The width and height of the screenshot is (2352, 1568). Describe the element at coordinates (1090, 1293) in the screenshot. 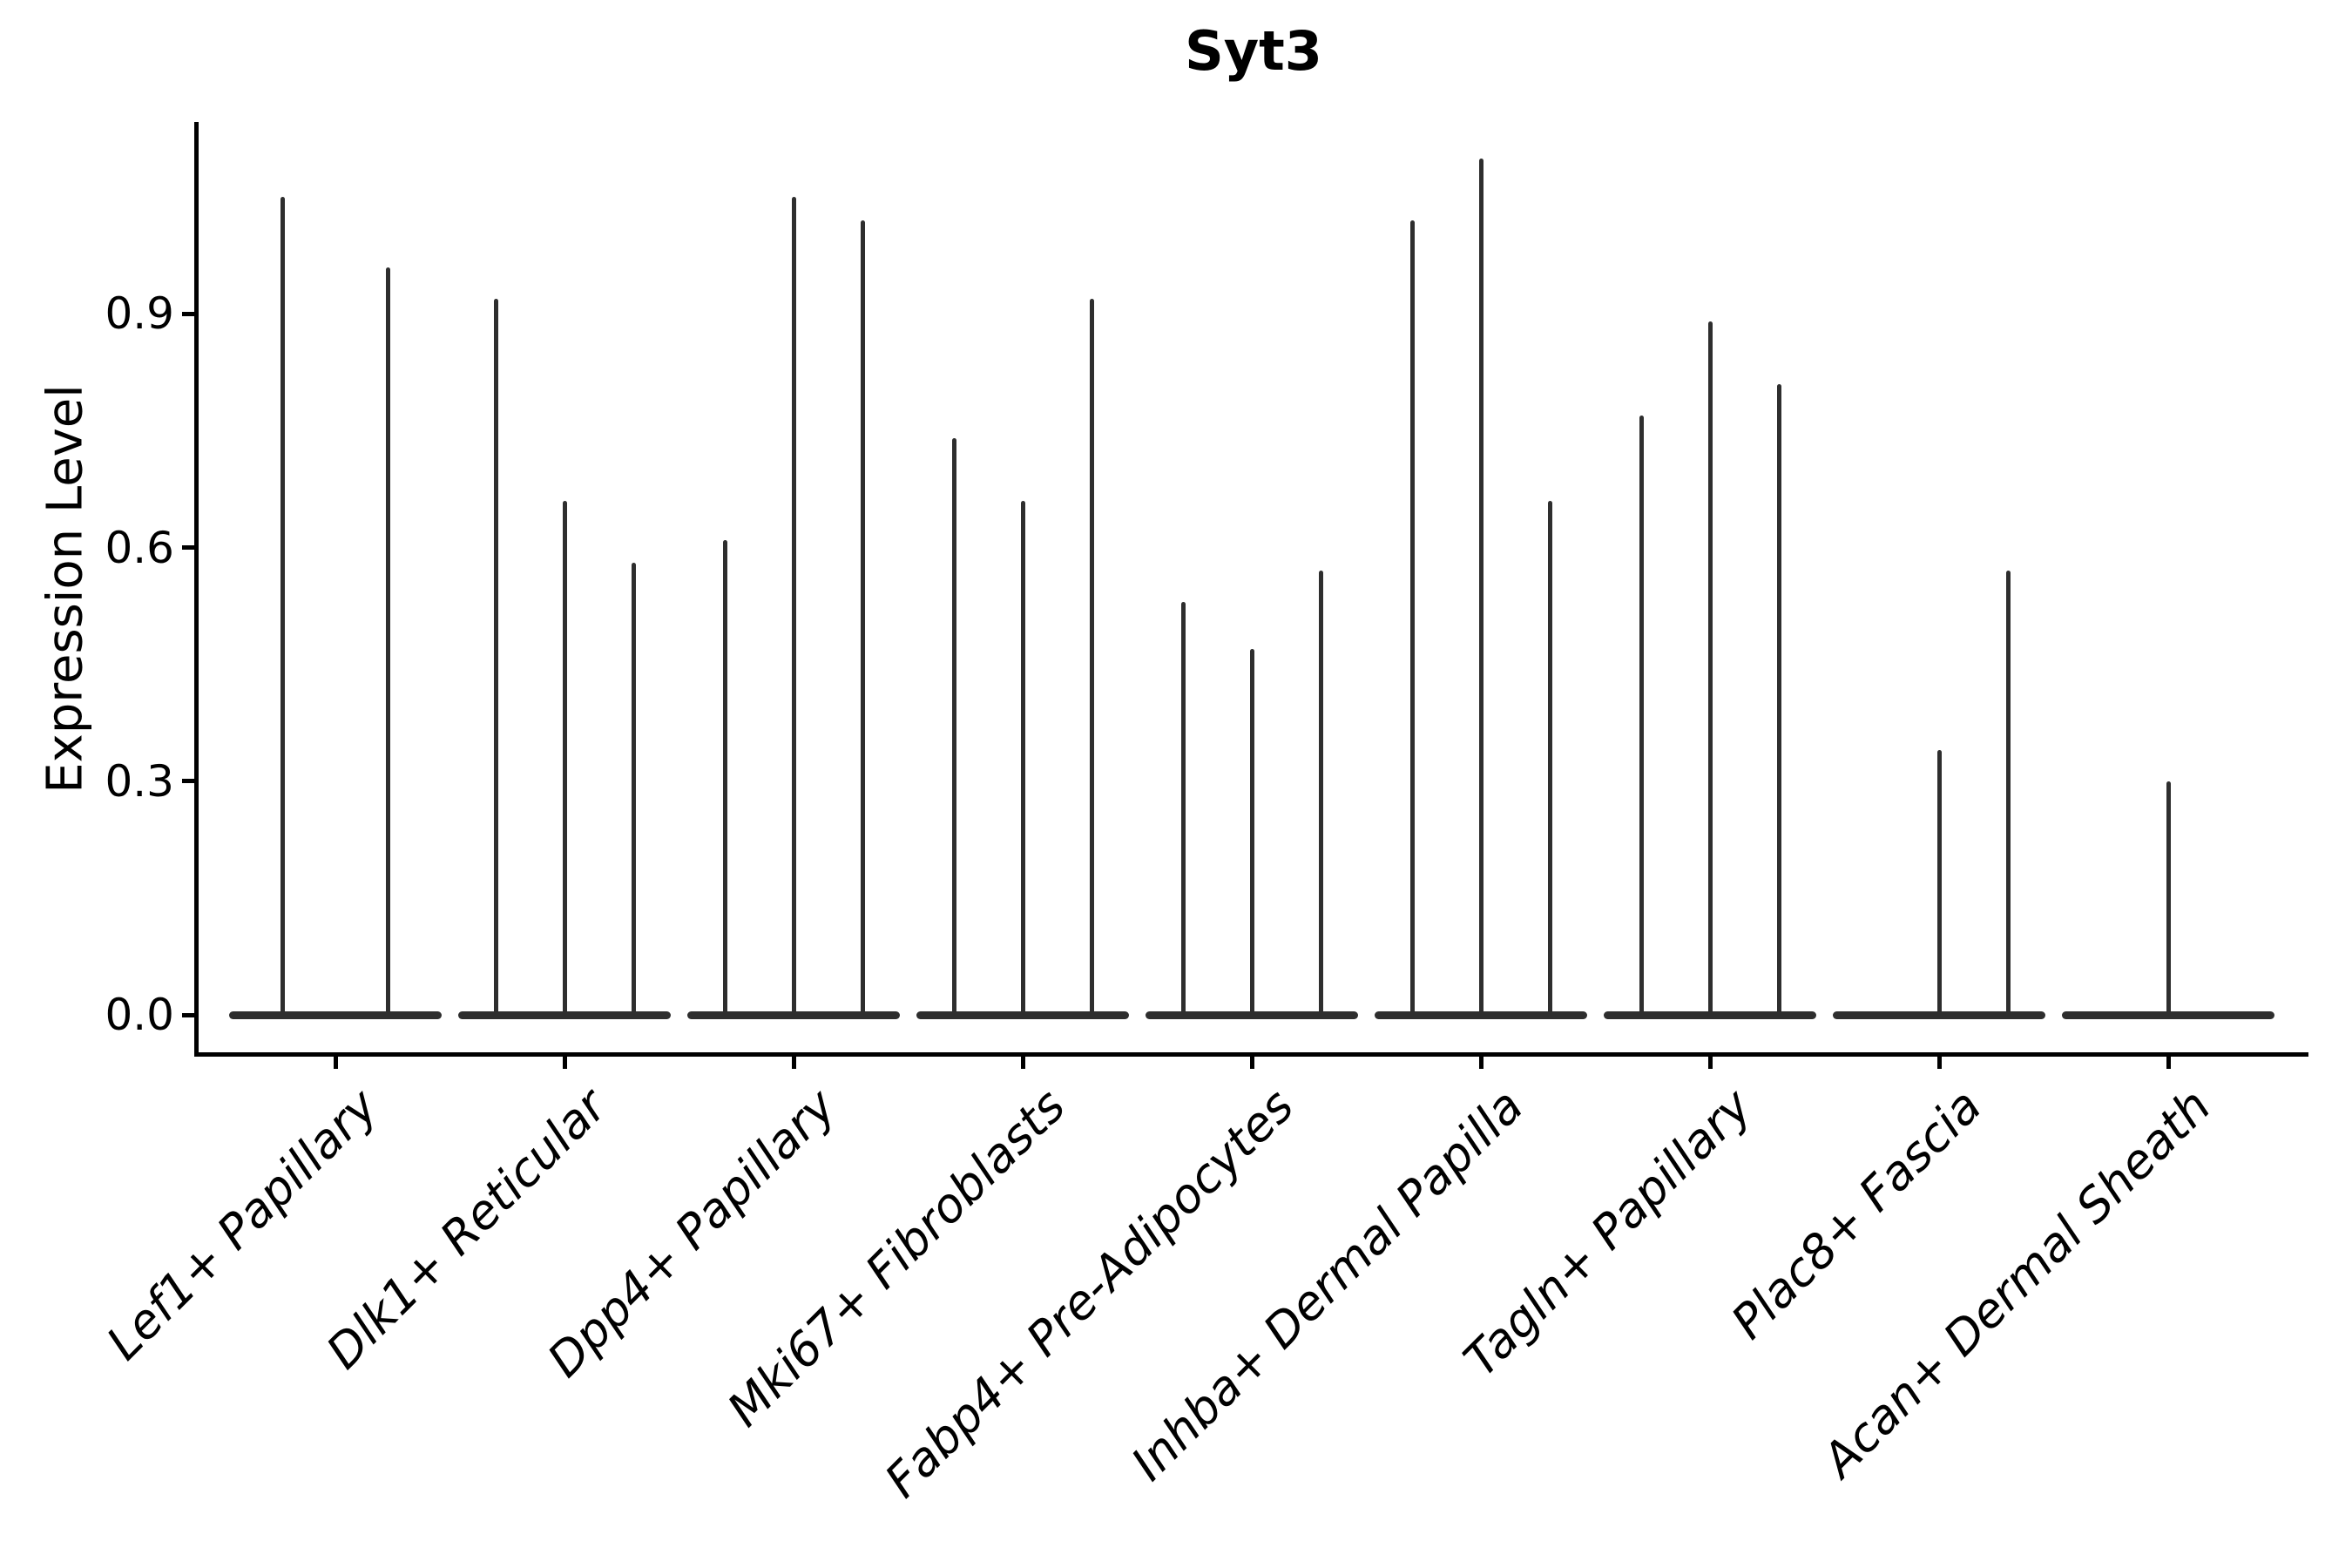

I see `x-axis-label: Fabp4+ Pre-Adipocytes` at that location.